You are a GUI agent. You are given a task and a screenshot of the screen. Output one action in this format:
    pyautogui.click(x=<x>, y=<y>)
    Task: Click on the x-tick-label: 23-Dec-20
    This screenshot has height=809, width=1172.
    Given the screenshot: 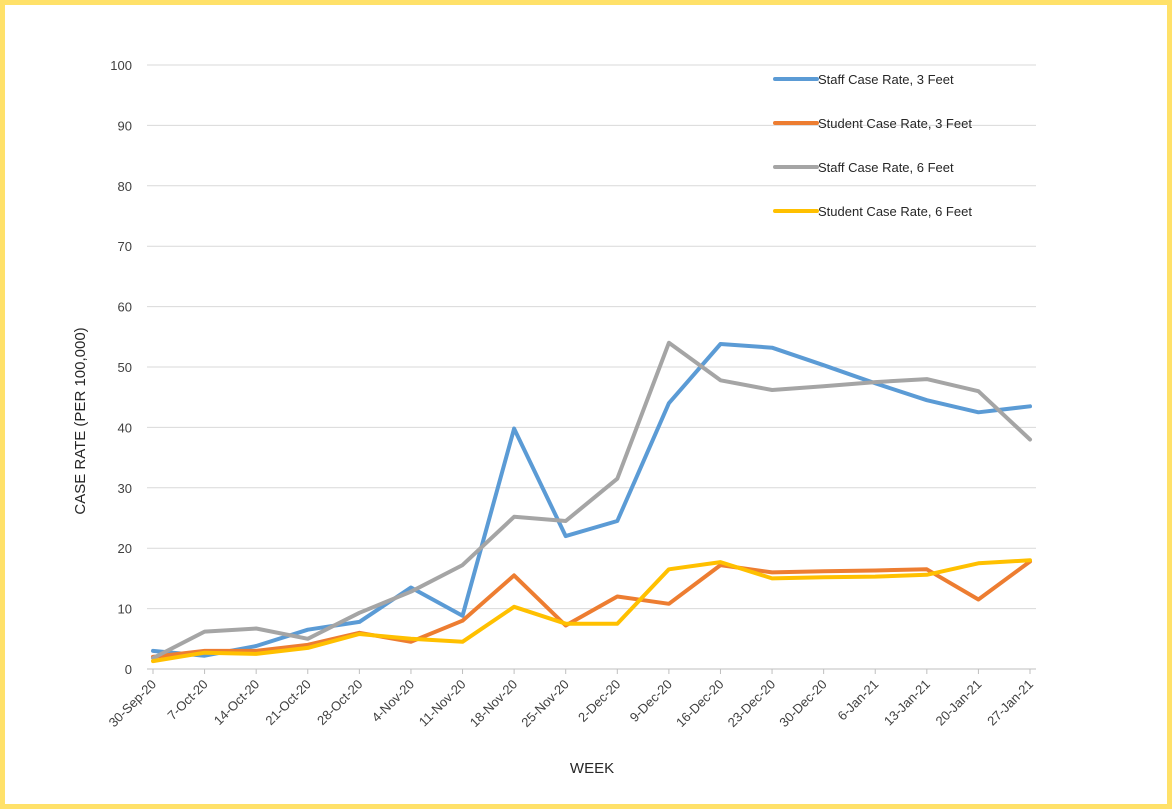 What is the action you would take?
    pyautogui.click(x=752, y=704)
    